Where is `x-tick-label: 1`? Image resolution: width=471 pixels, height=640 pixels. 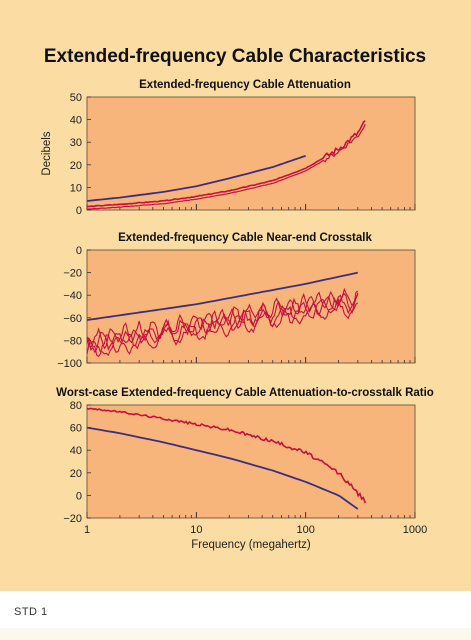 x-tick-label: 1 is located at coordinates (87, 530).